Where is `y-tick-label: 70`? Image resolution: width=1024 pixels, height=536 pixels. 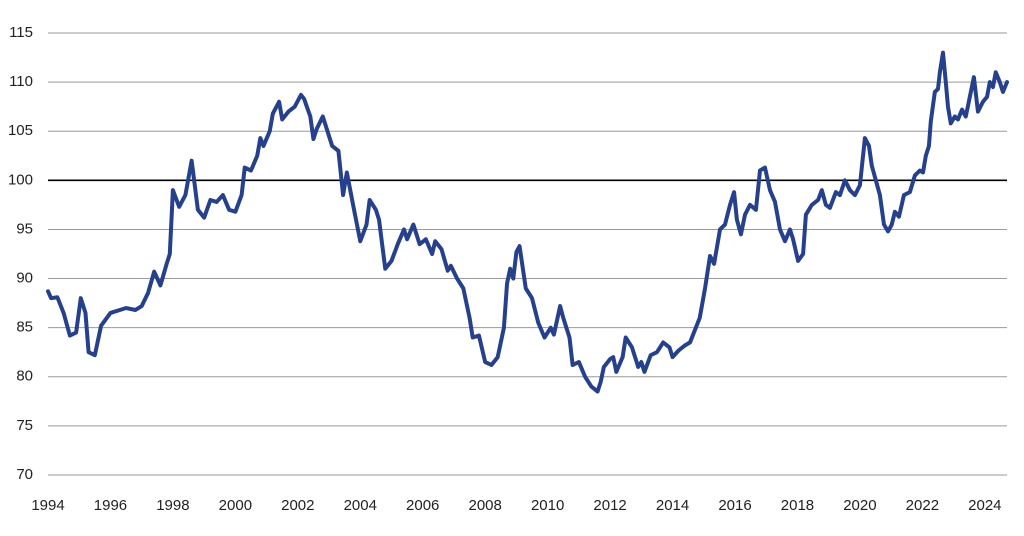 y-tick-label: 70 is located at coordinates (24, 474).